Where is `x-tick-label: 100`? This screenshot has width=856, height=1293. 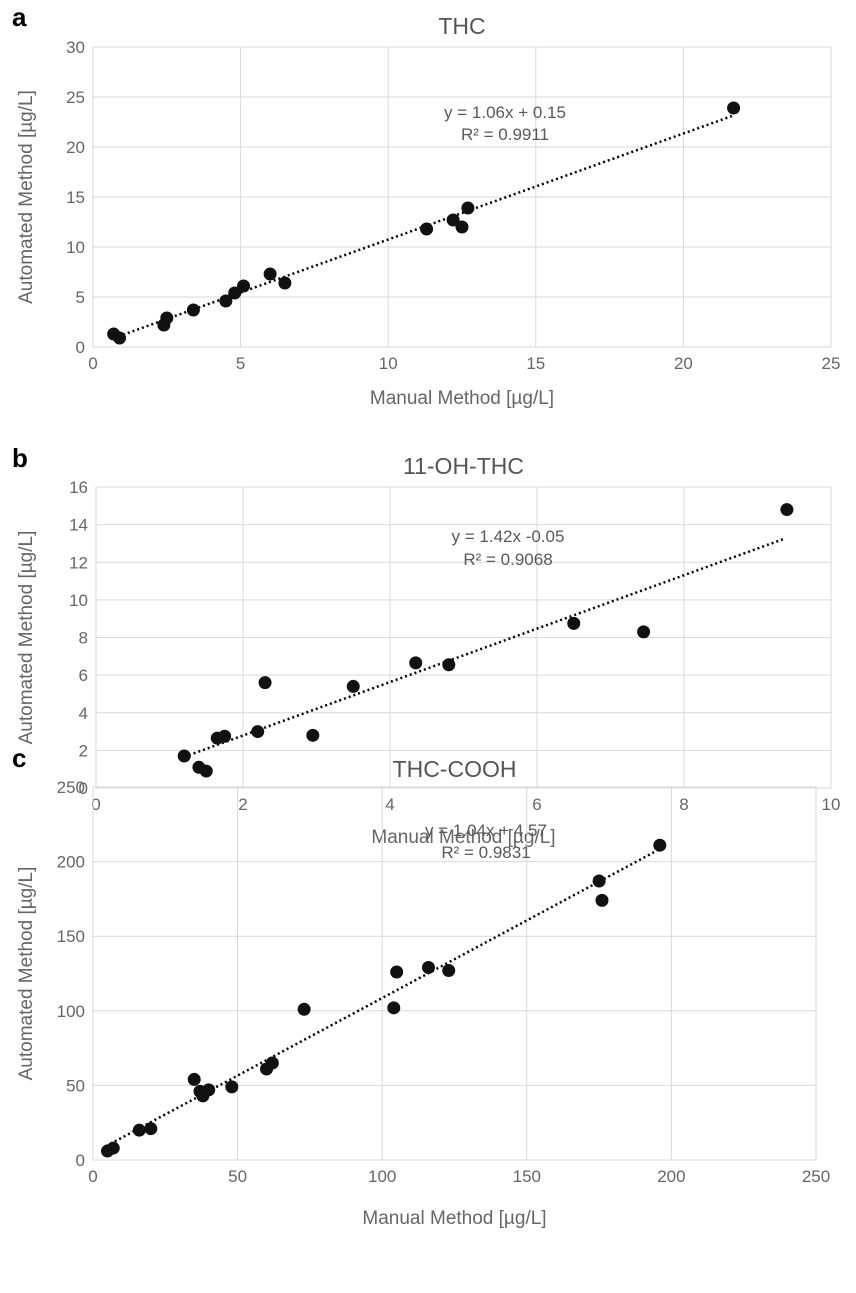 x-tick-label: 100 is located at coordinates (382, 1176).